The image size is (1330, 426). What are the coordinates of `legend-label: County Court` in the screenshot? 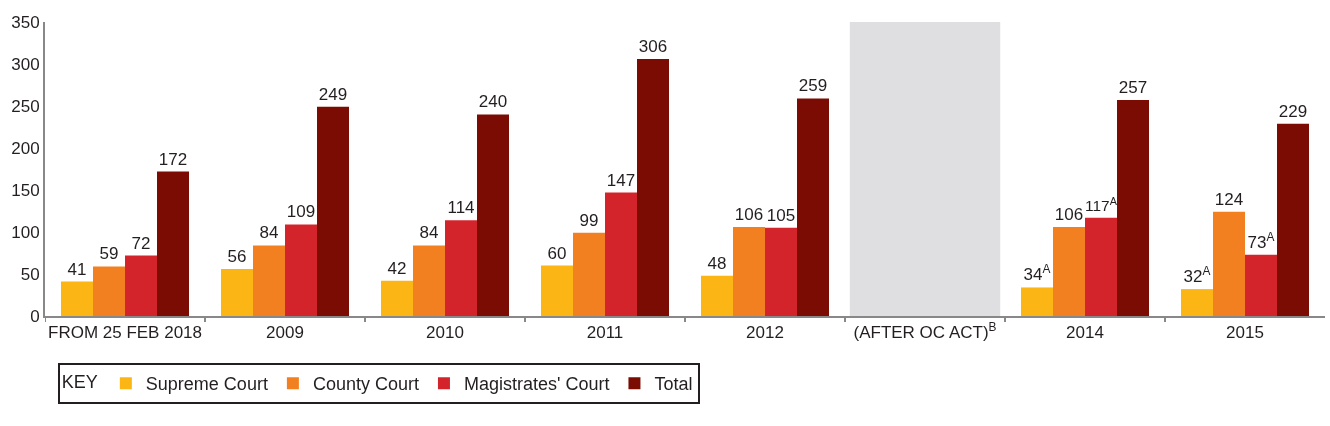 It's located at (365, 384).